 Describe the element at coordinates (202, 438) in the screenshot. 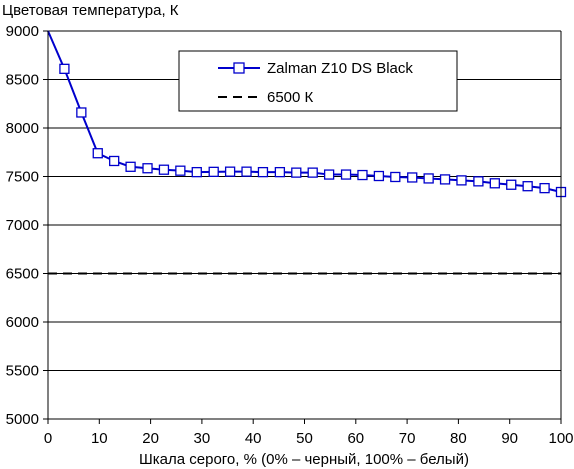

I see `x-tick-label: 30` at that location.